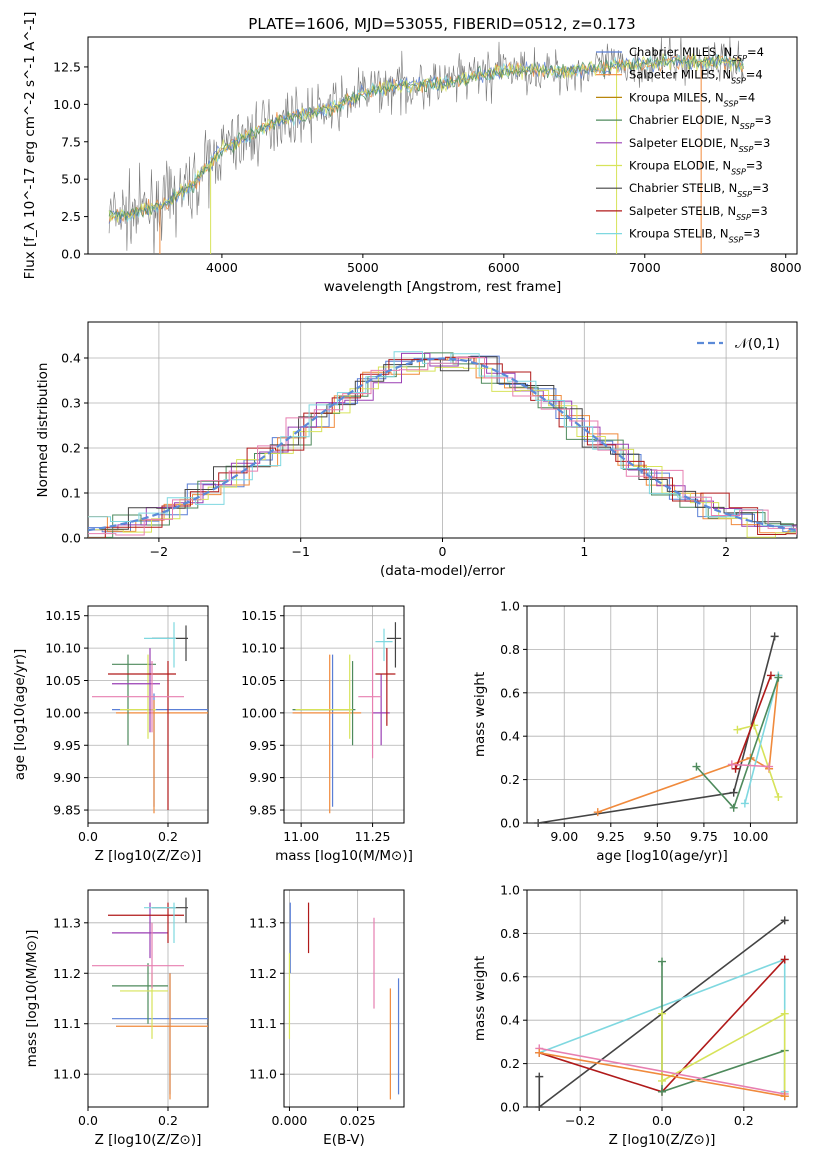 The height and width of the screenshot is (1170, 819). What do you see at coordinates (71, 358) in the screenshot?
I see `y-tick-label: 0.4` at bounding box center [71, 358].